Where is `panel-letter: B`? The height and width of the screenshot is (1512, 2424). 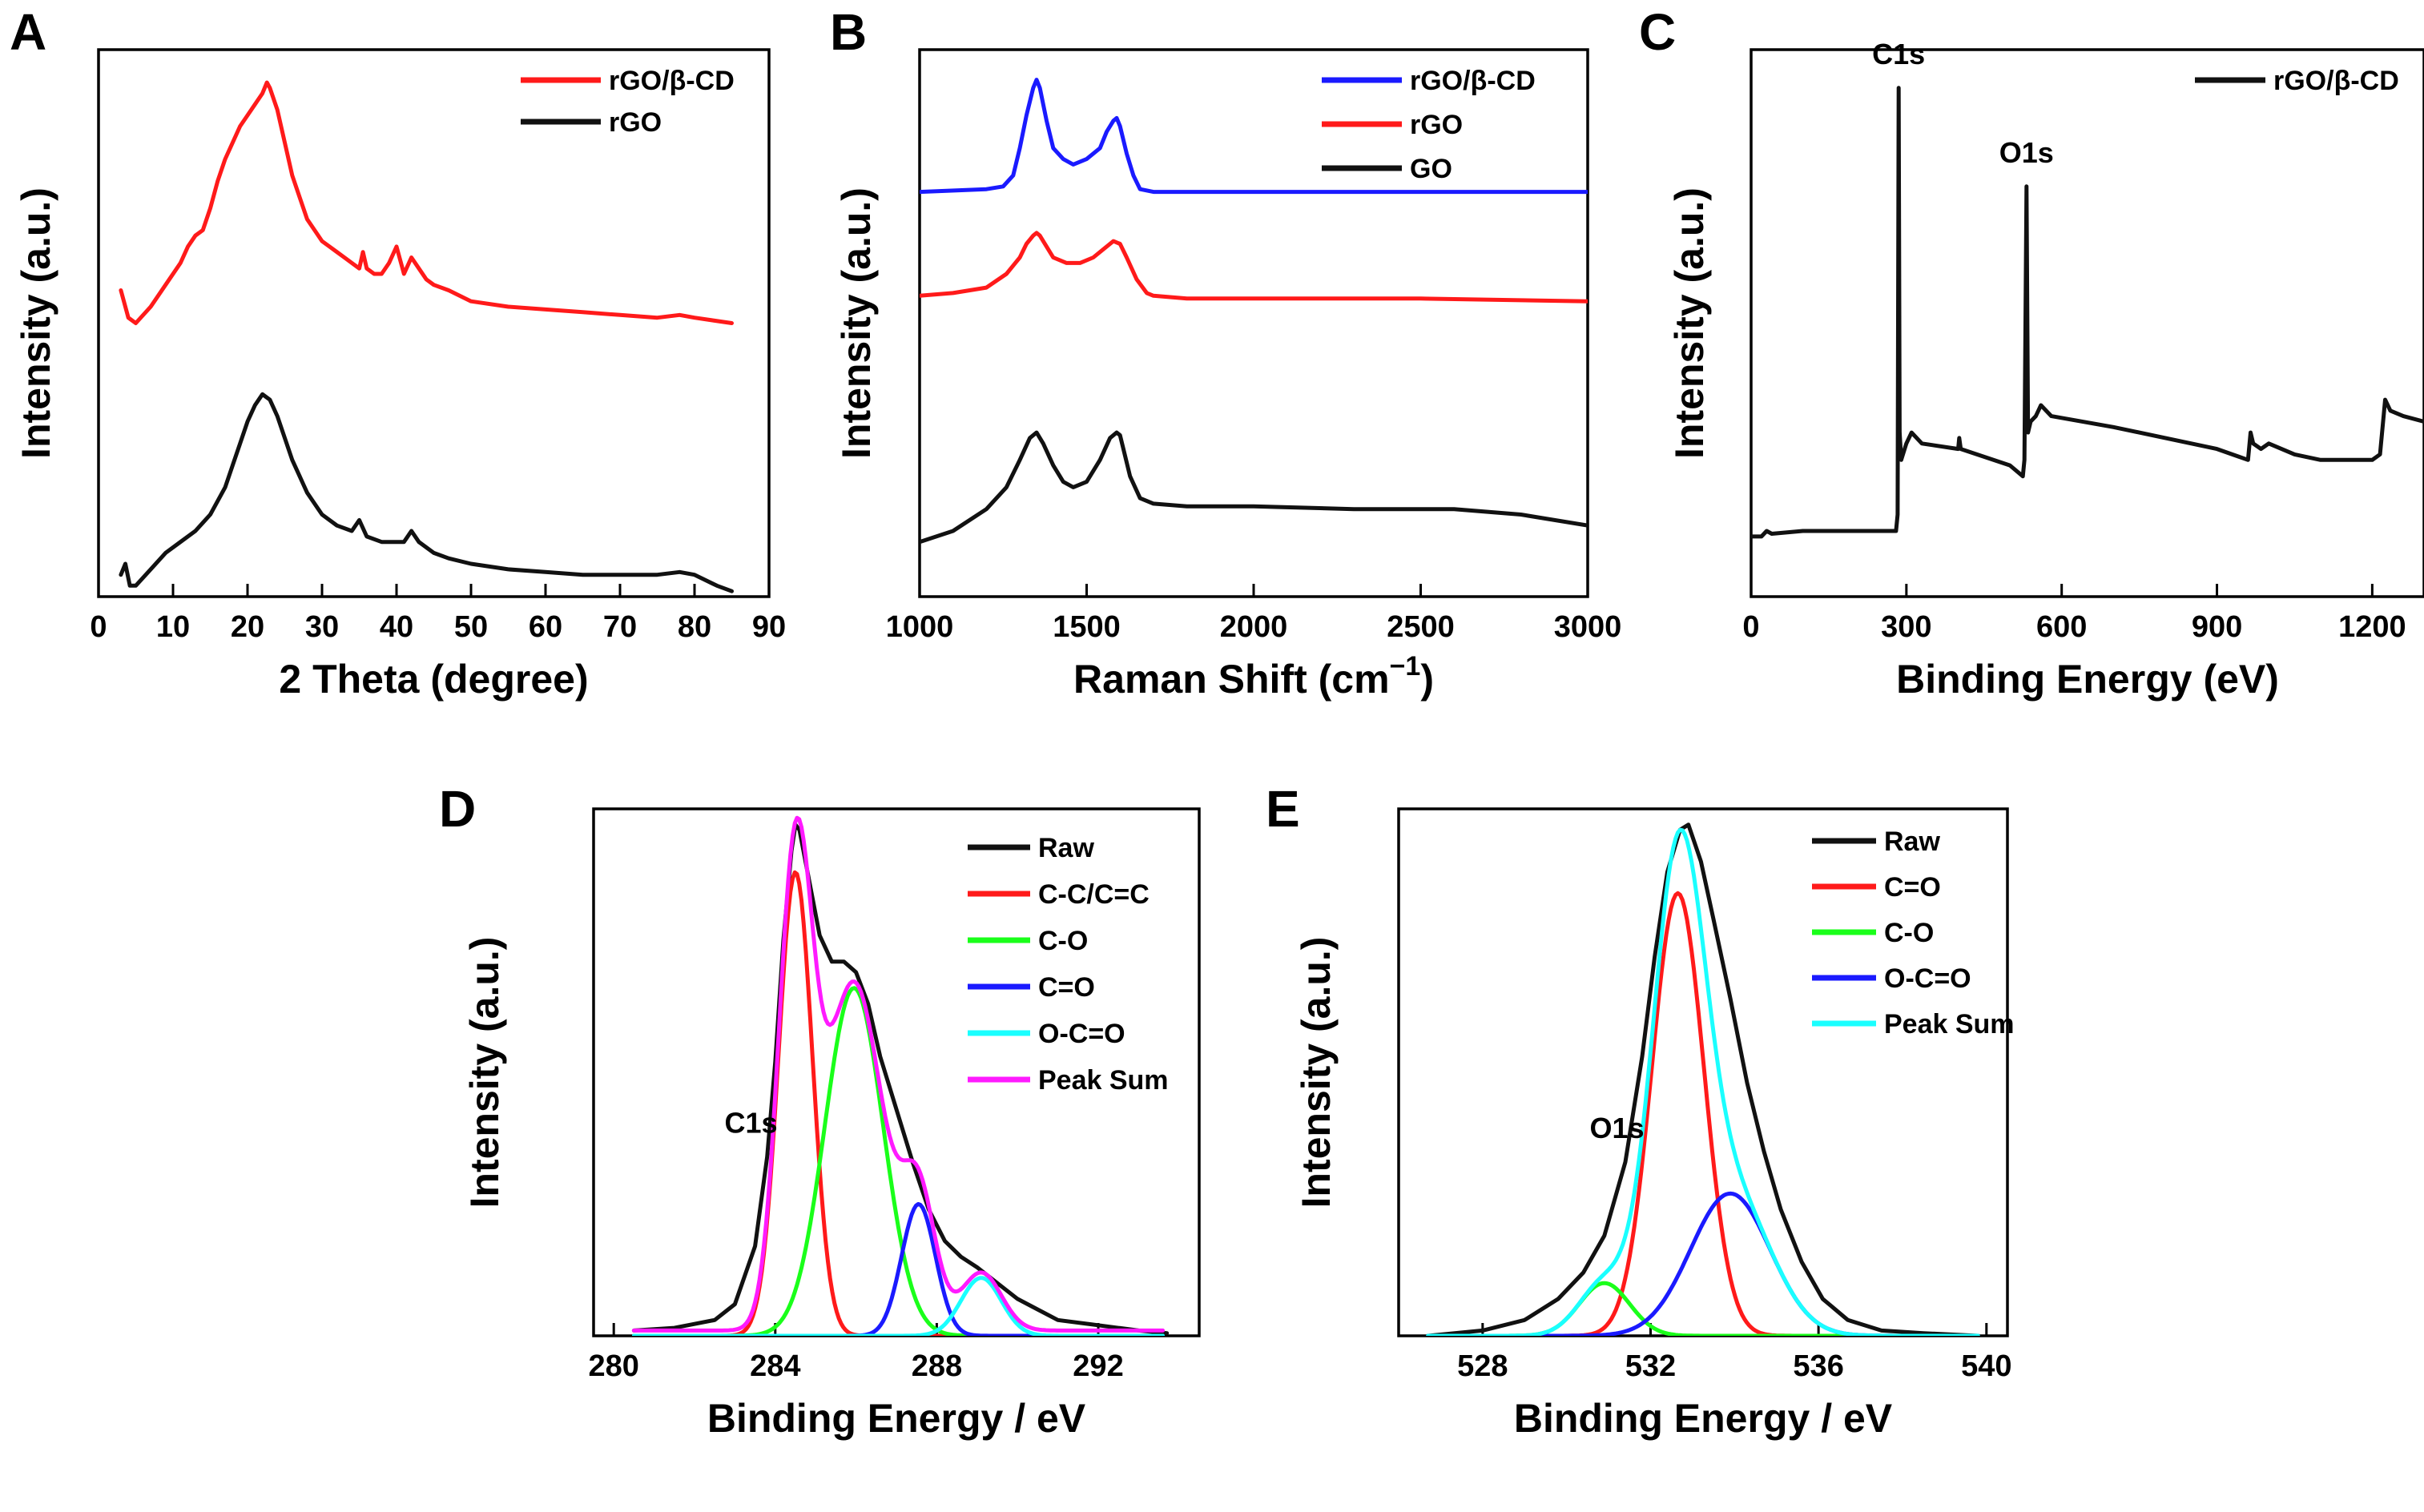
panel-letter: B is located at coordinates (848, 32).